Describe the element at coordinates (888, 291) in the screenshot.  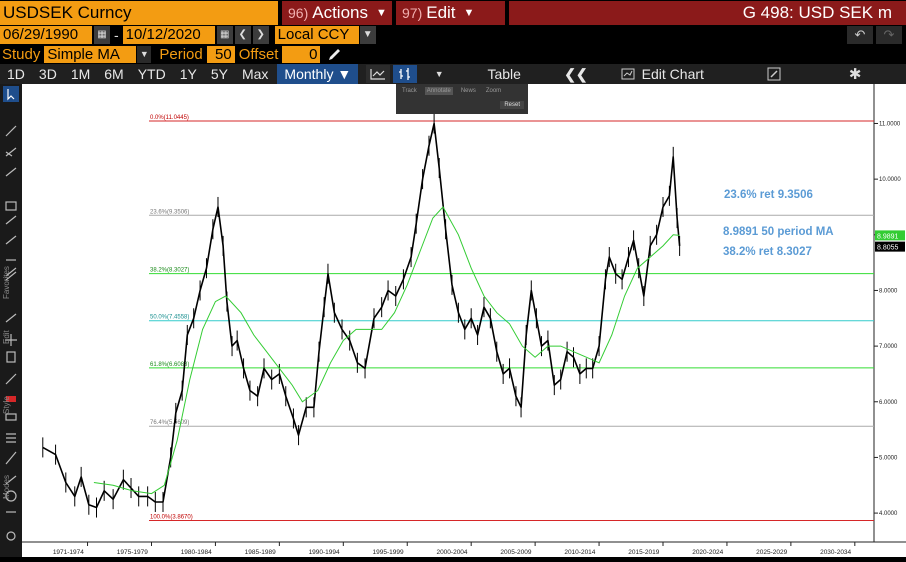
I see `y-tick-label: 8.0000` at that location.